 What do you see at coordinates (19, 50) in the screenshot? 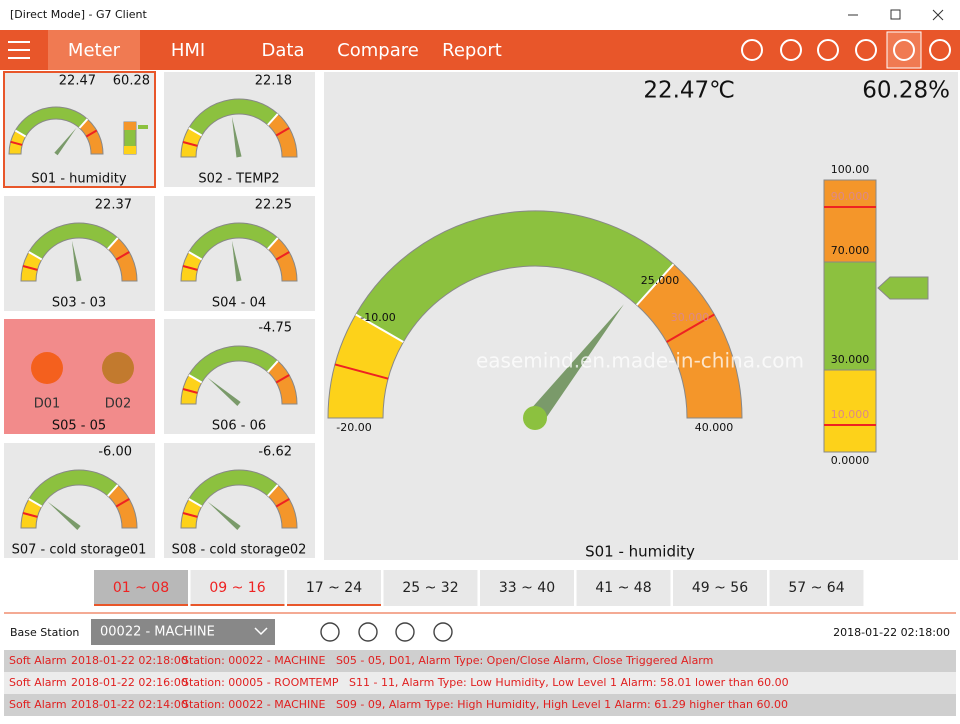
I see `menu-icon` at bounding box center [19, 50].